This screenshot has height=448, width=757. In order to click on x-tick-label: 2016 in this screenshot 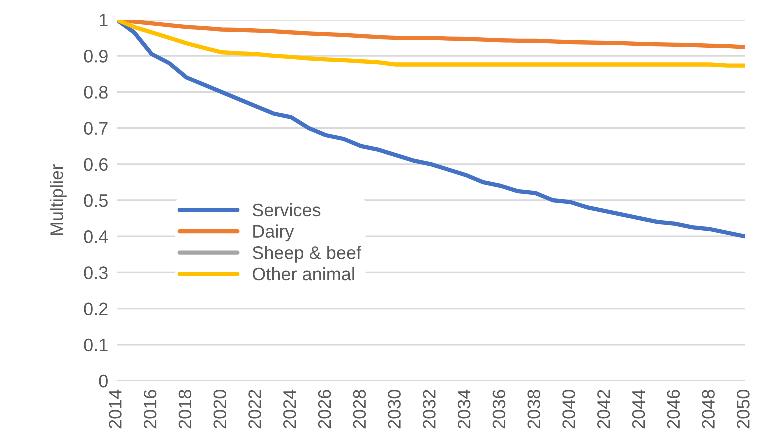, I will do `click(150, 409)`.